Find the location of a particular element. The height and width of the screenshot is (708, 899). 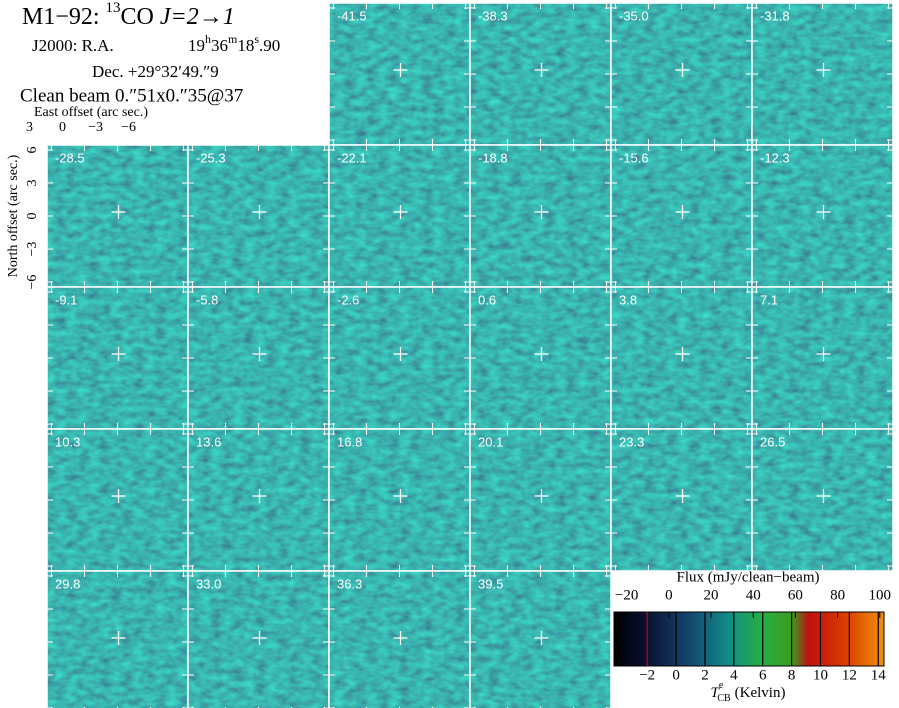

flux-tick-label: −20 is located at coordinates (626, 595).